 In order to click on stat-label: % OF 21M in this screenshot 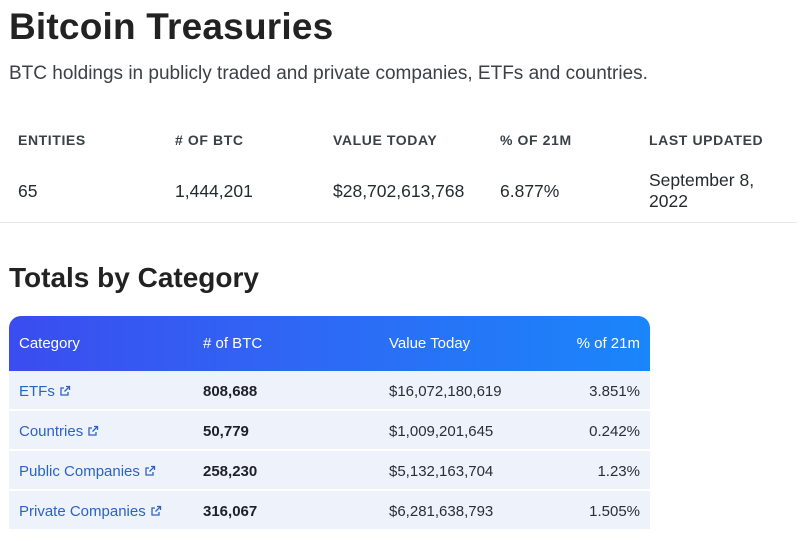, I will do `click(536, 140)`.